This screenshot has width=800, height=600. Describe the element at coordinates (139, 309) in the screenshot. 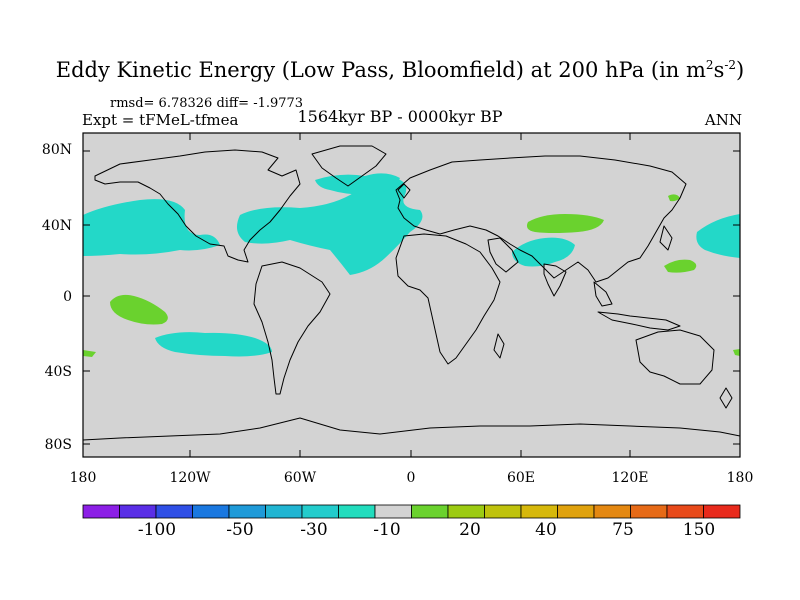

I see `green-region-tropical-pacific` at that location.